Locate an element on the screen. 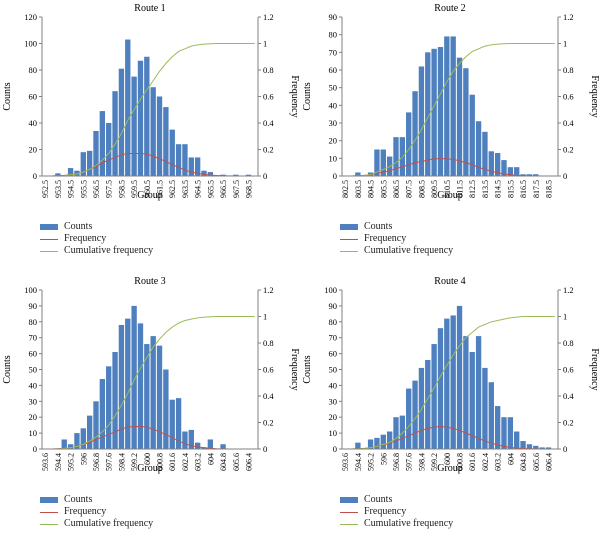 The height and width of the screenshot is (545, 600). y2-axis-label: Frequency is located at coordinates (594, 96).